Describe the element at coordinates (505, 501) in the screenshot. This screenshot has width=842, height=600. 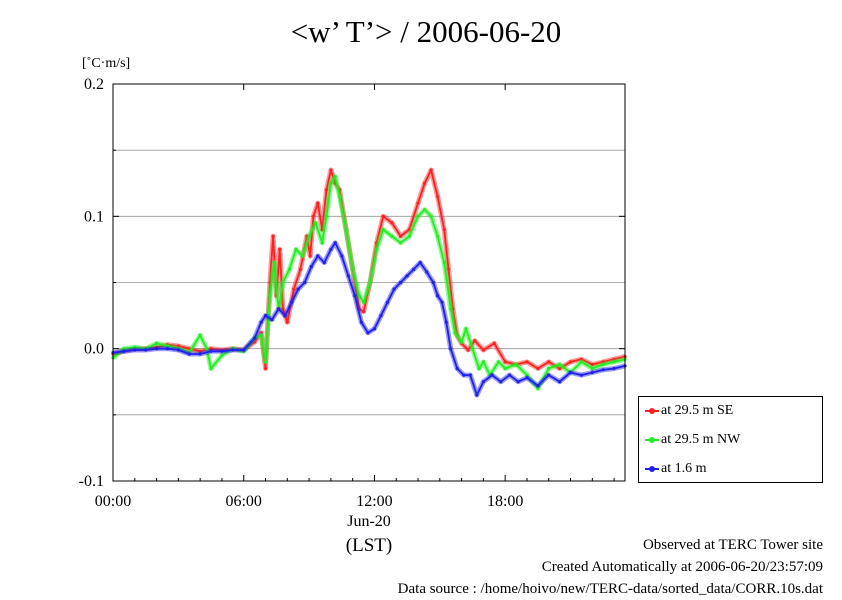
I see `x-tick-label: 18:00` at that location.